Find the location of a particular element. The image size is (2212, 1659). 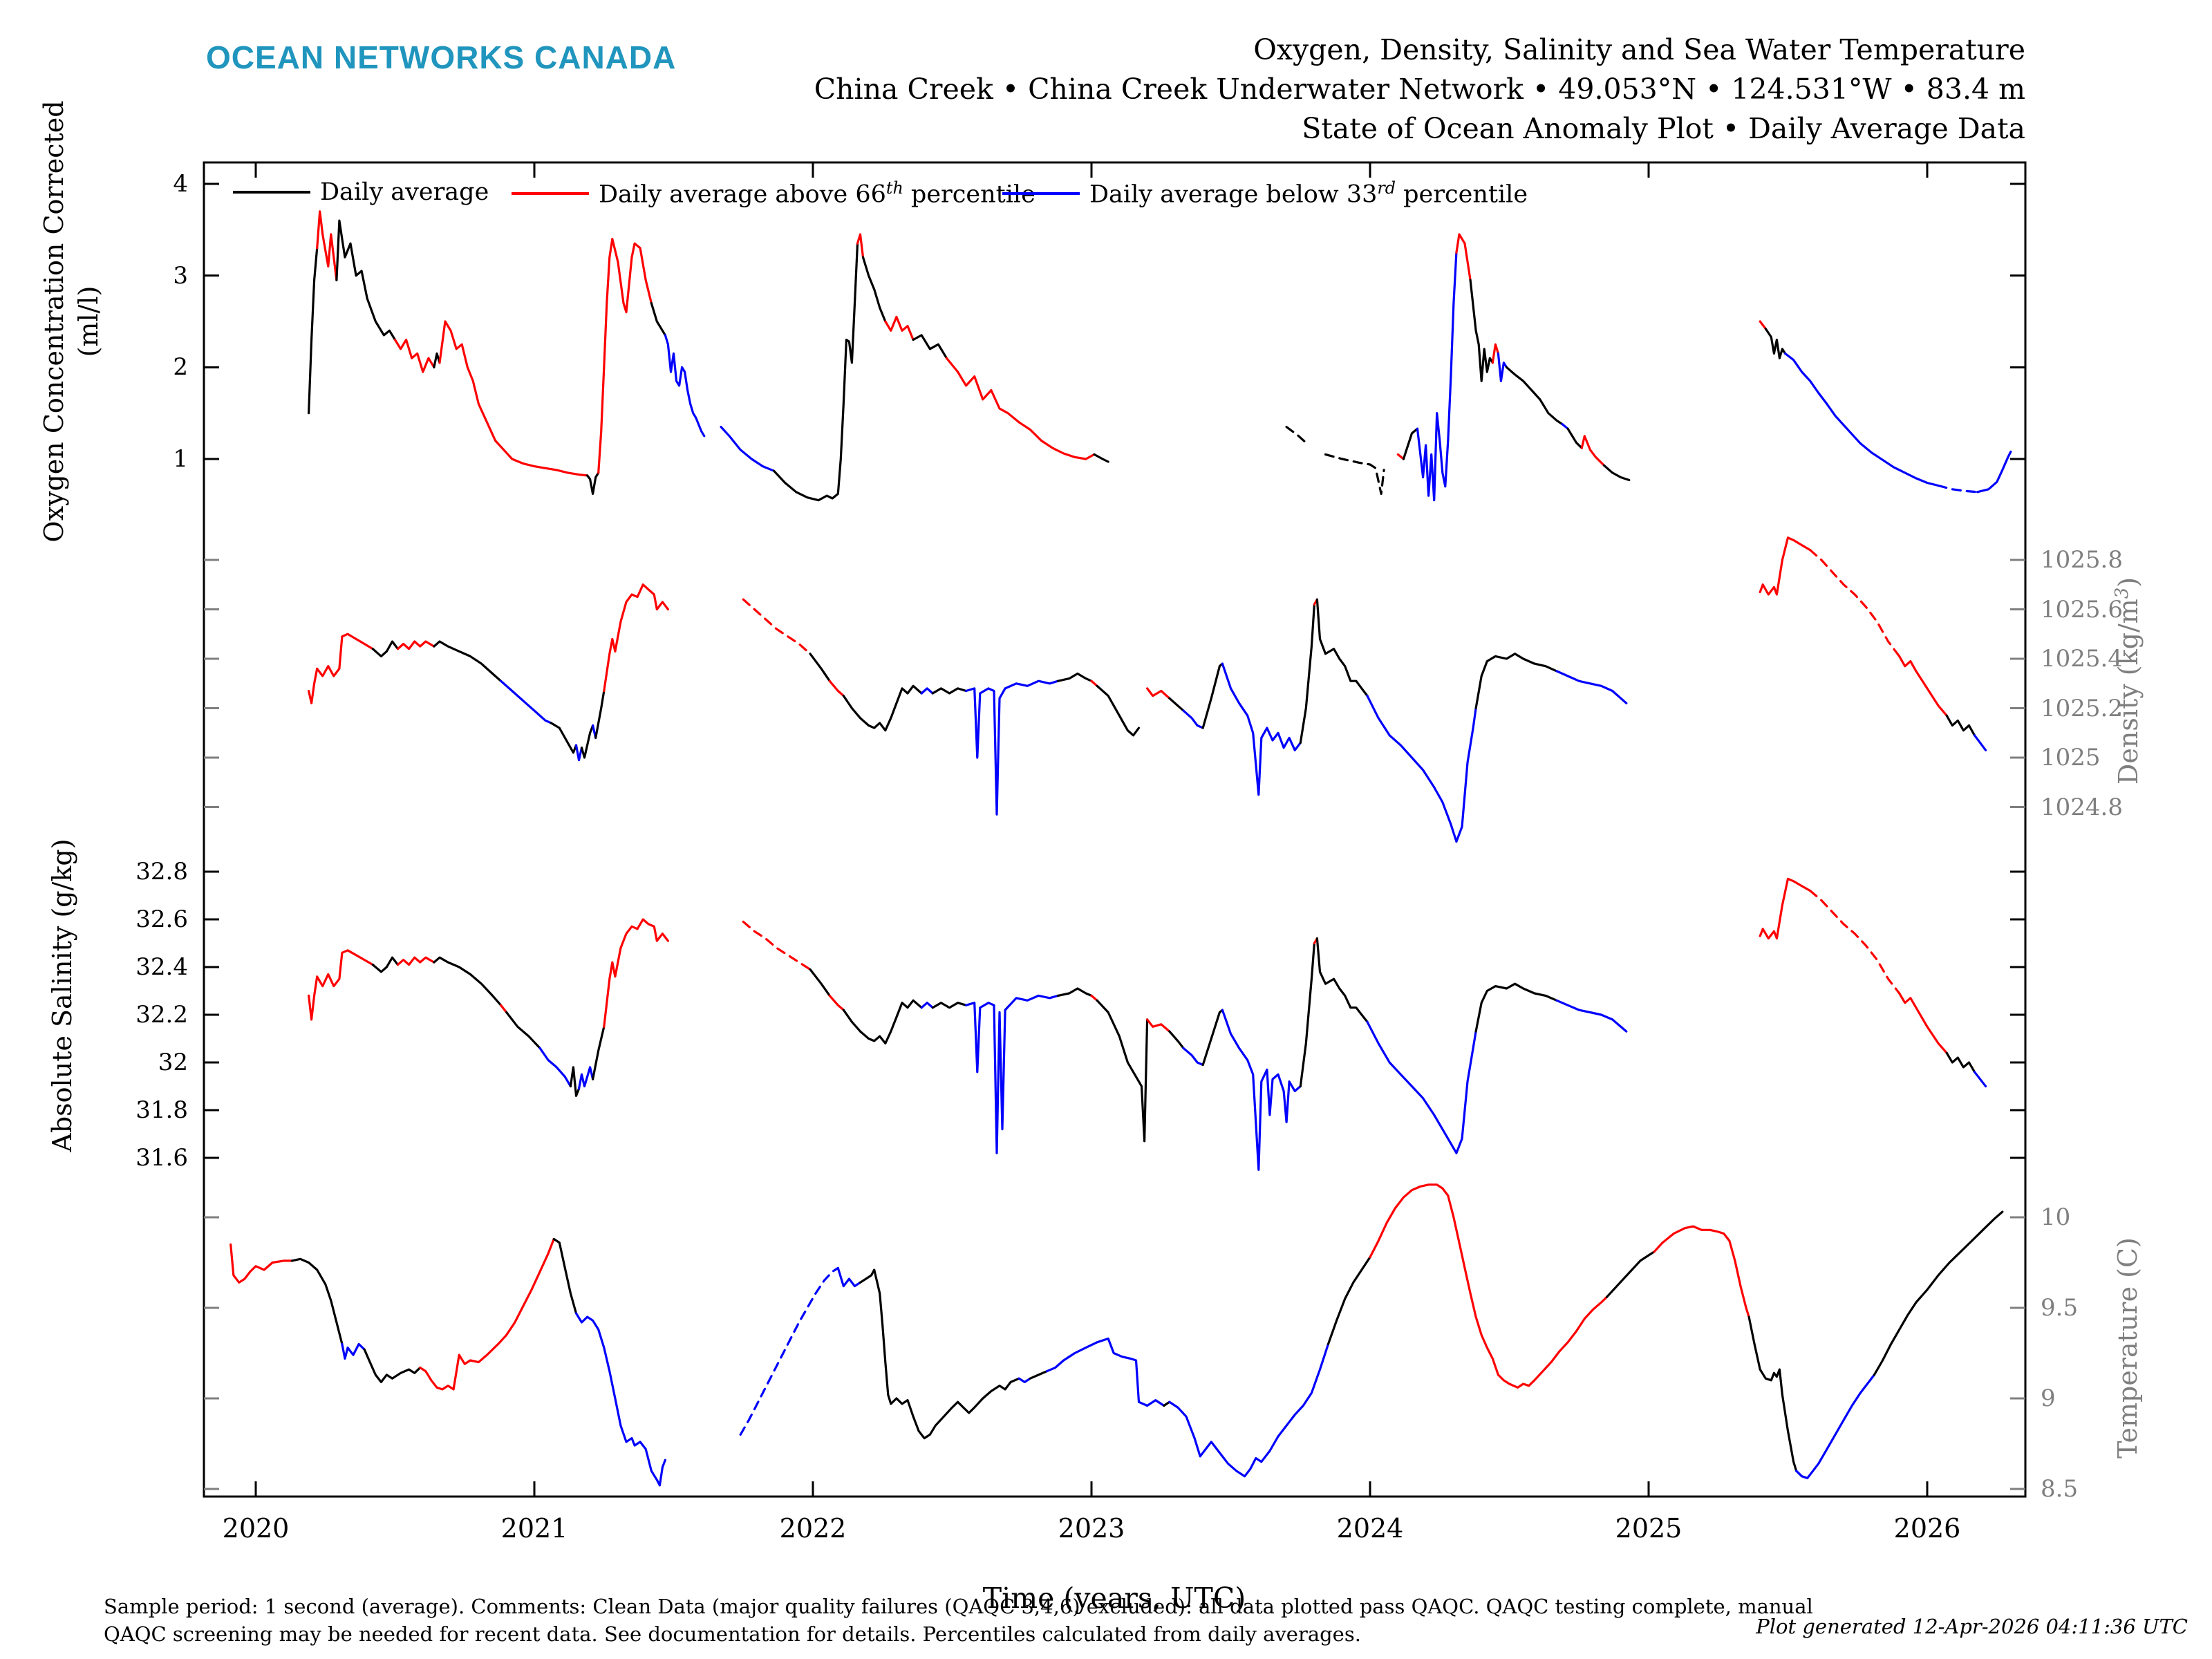

salinity-tick-label: 31.8 is located at coordinates (162, 1110).